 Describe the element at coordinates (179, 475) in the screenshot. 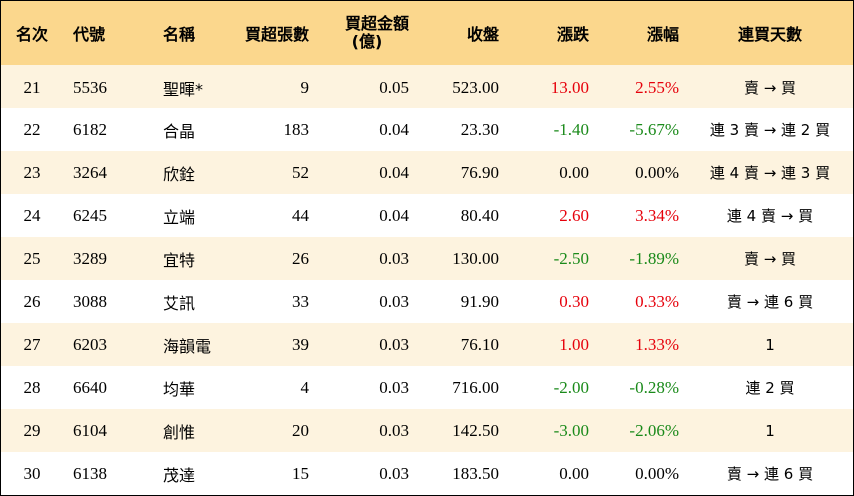

I see `name-cell: 茂達` at that location.